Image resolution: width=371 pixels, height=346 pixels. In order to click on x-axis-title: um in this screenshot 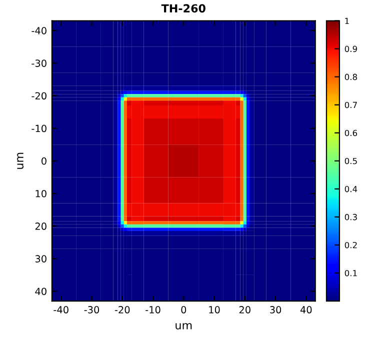, I will do `click(184, 326)`.